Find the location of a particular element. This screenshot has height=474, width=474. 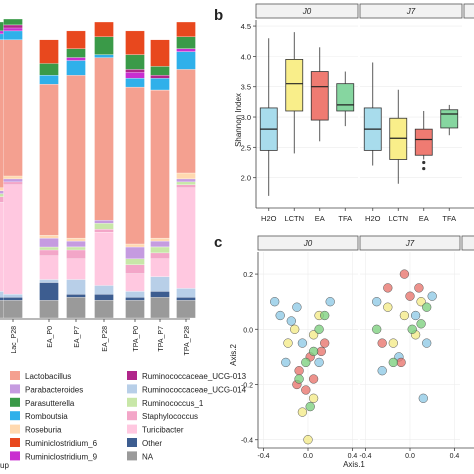

panel-c-y-axis: -0.4 -0.2 0.0 0.2 is located at coordinates (250, 350).